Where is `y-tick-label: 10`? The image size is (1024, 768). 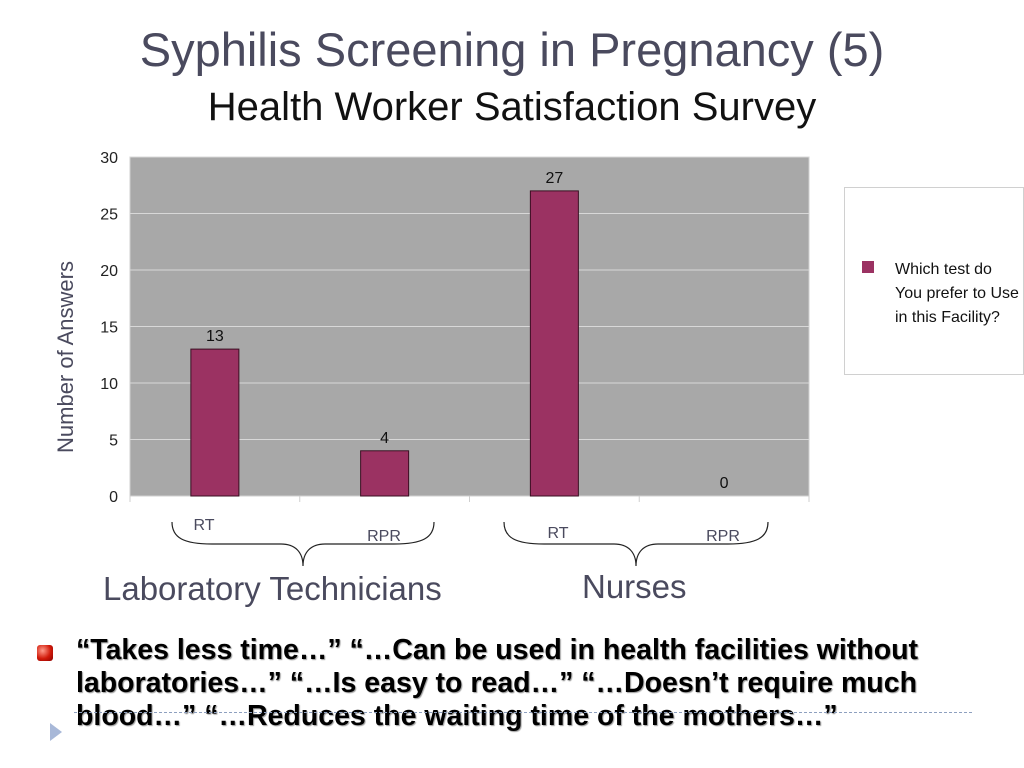 y-tick-label: 10 is located at coordinates (109, 384).